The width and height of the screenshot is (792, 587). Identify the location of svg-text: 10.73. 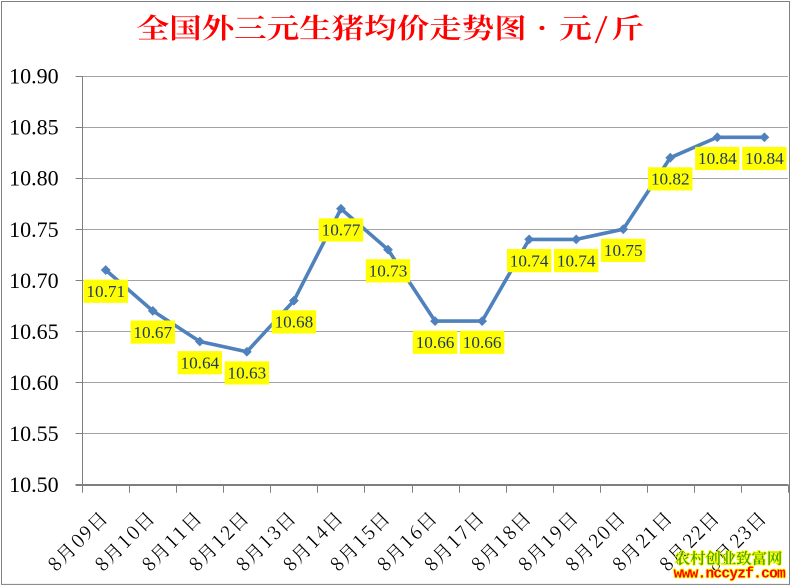
(388, 271).